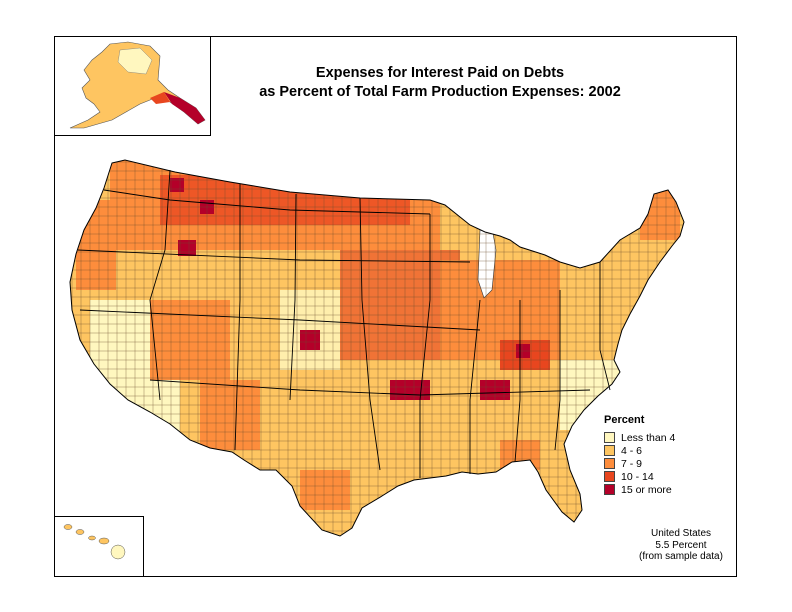 Image resolution: width=792 pixels, height=612 pixels. I want to click on legend-item: 7 - 9, so click(659, 463).